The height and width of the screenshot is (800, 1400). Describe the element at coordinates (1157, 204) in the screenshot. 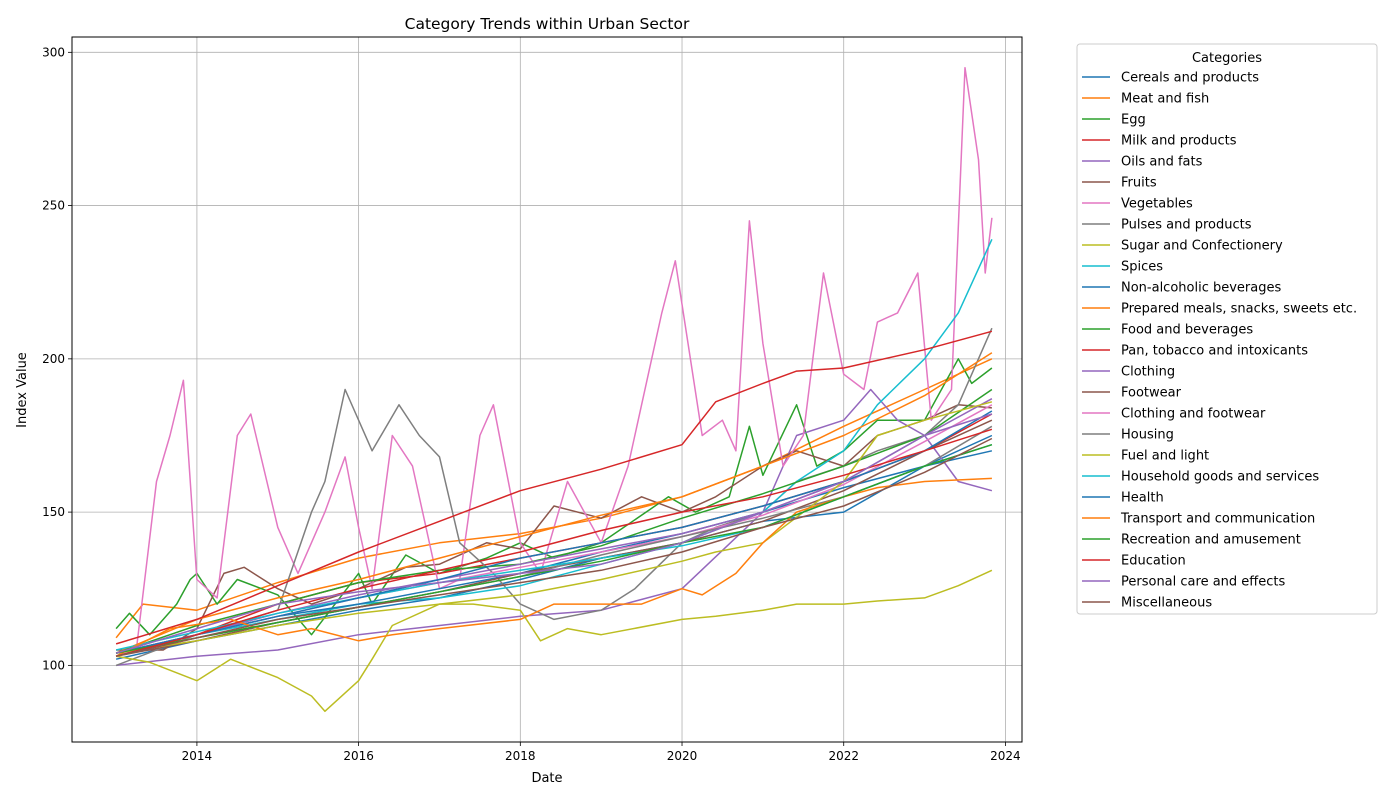

I see `legend-entry: Vegetables` at that location.